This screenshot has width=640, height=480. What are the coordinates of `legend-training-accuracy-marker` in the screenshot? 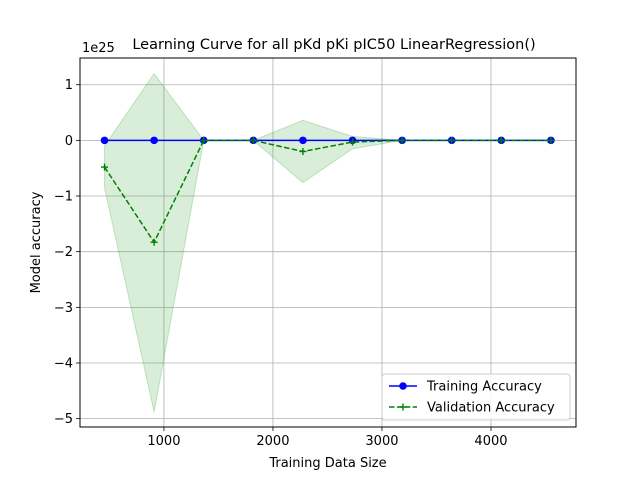 It's located at (403, 386).